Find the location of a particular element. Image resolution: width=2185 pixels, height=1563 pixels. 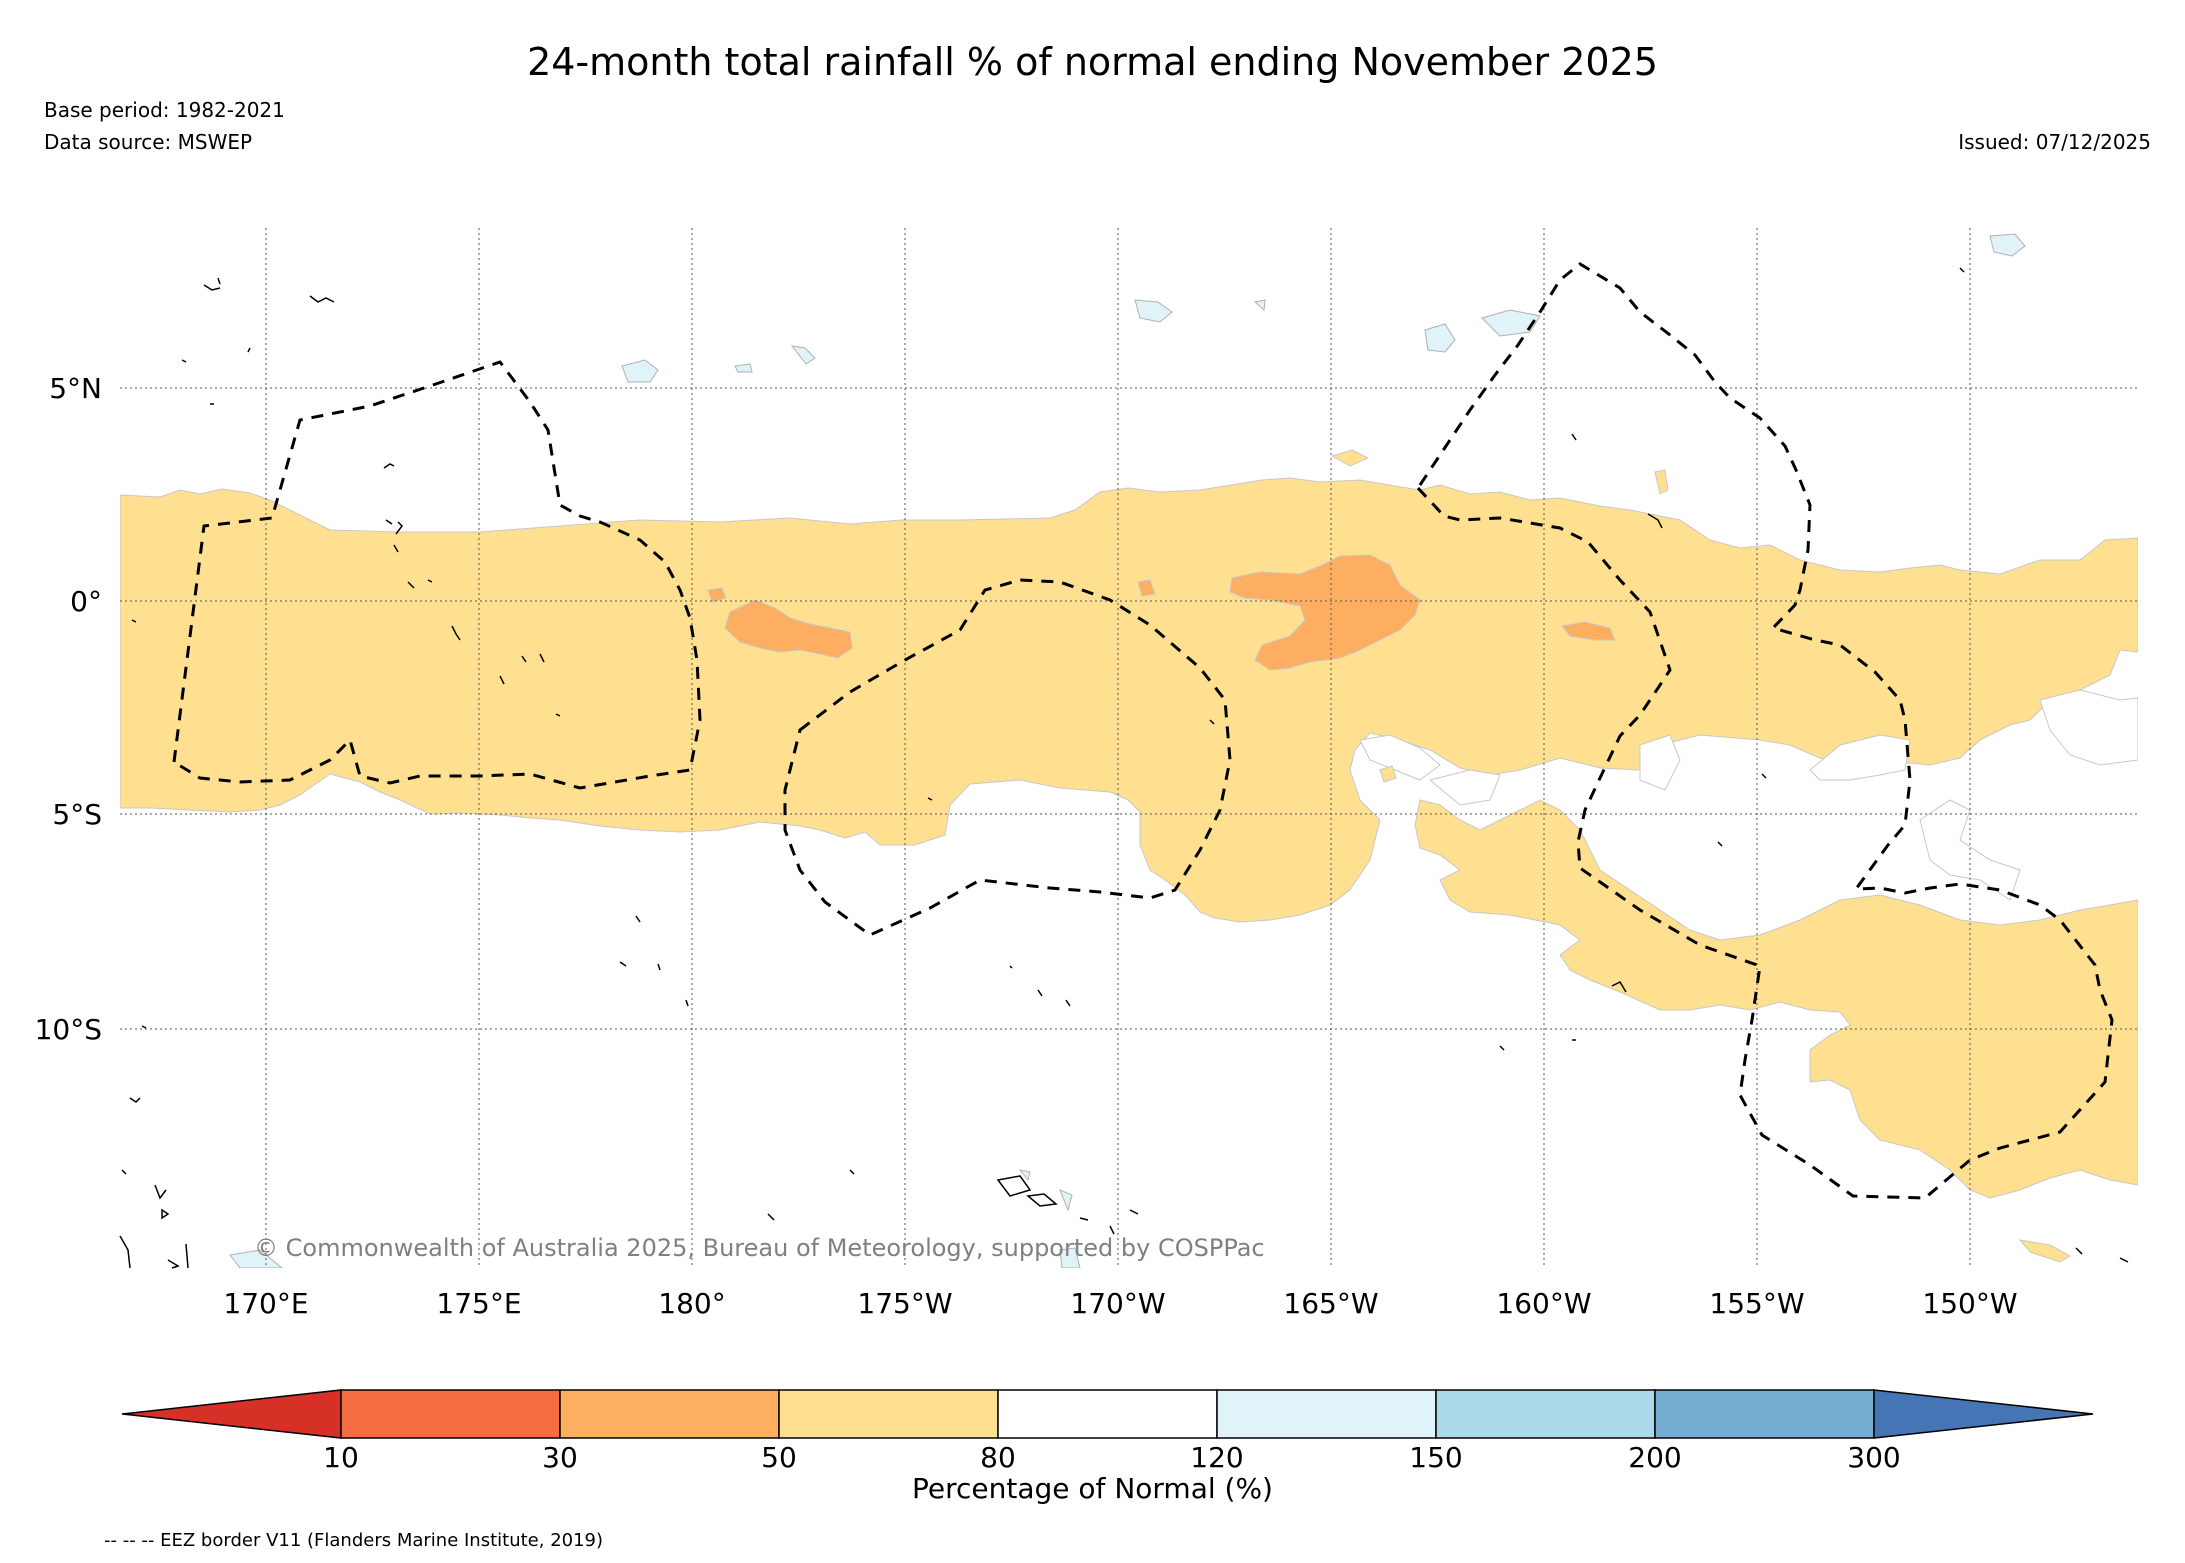

lon-label: 170°E is located at coordinates (265, 1303).